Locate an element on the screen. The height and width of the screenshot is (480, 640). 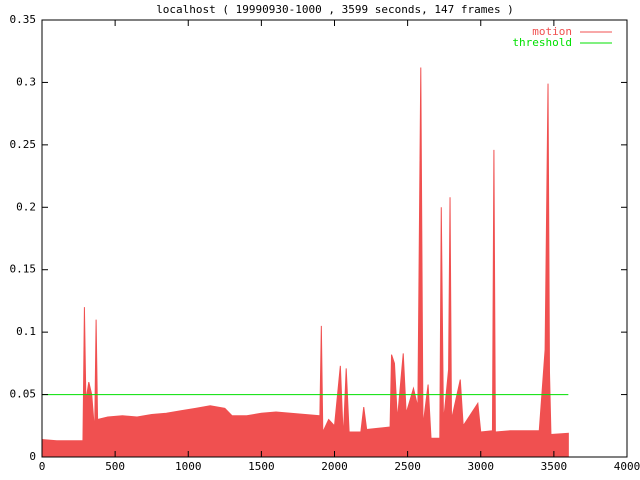
legend-label: motion is located at coordinates (552, 31).